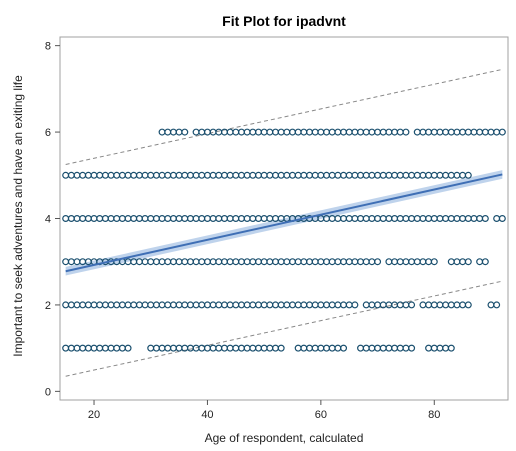 The height and width of the screenshot is (451, 516). What do you see at coordinates (94, 415) in the screenshot?
I see `x-tick-label: 20` at bounding box center [94, 415].